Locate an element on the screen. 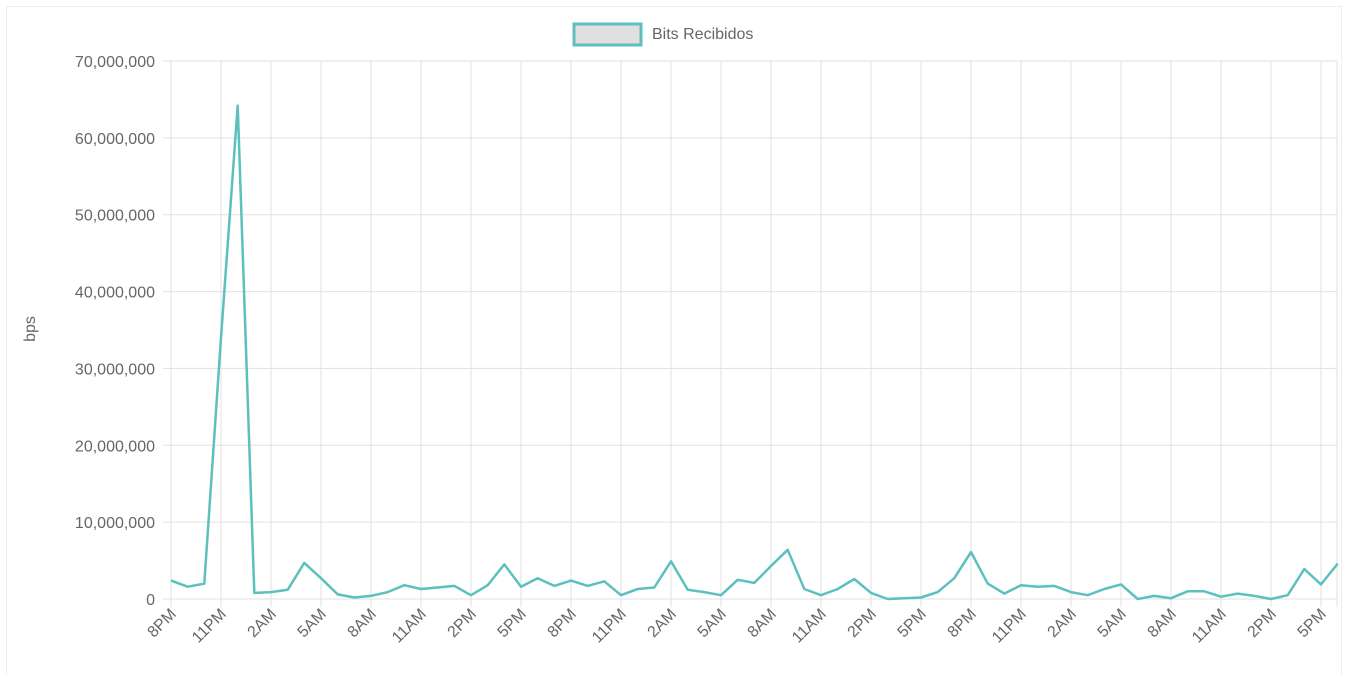  legend-swatch is located at coordinates (607, 34).